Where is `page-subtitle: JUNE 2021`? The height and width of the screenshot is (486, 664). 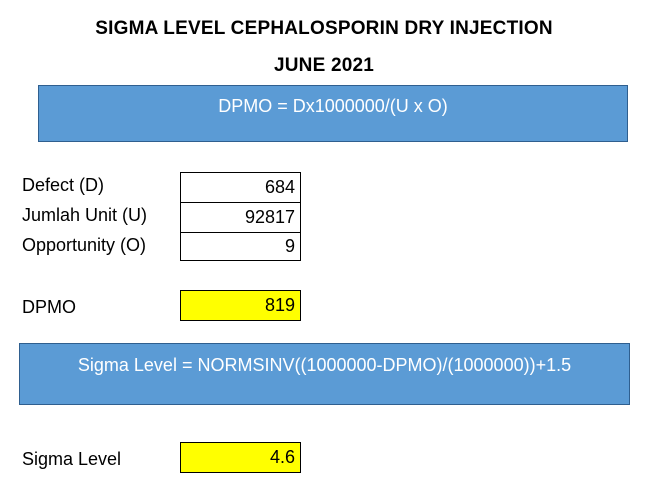 page-subtitle: JUNE 2021 is located at coordinates (324, 65).